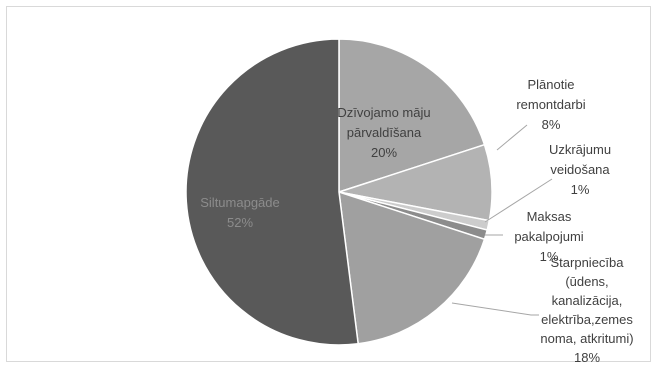  I want to click on pie-slice-starpnieciba, so click(412, 267).